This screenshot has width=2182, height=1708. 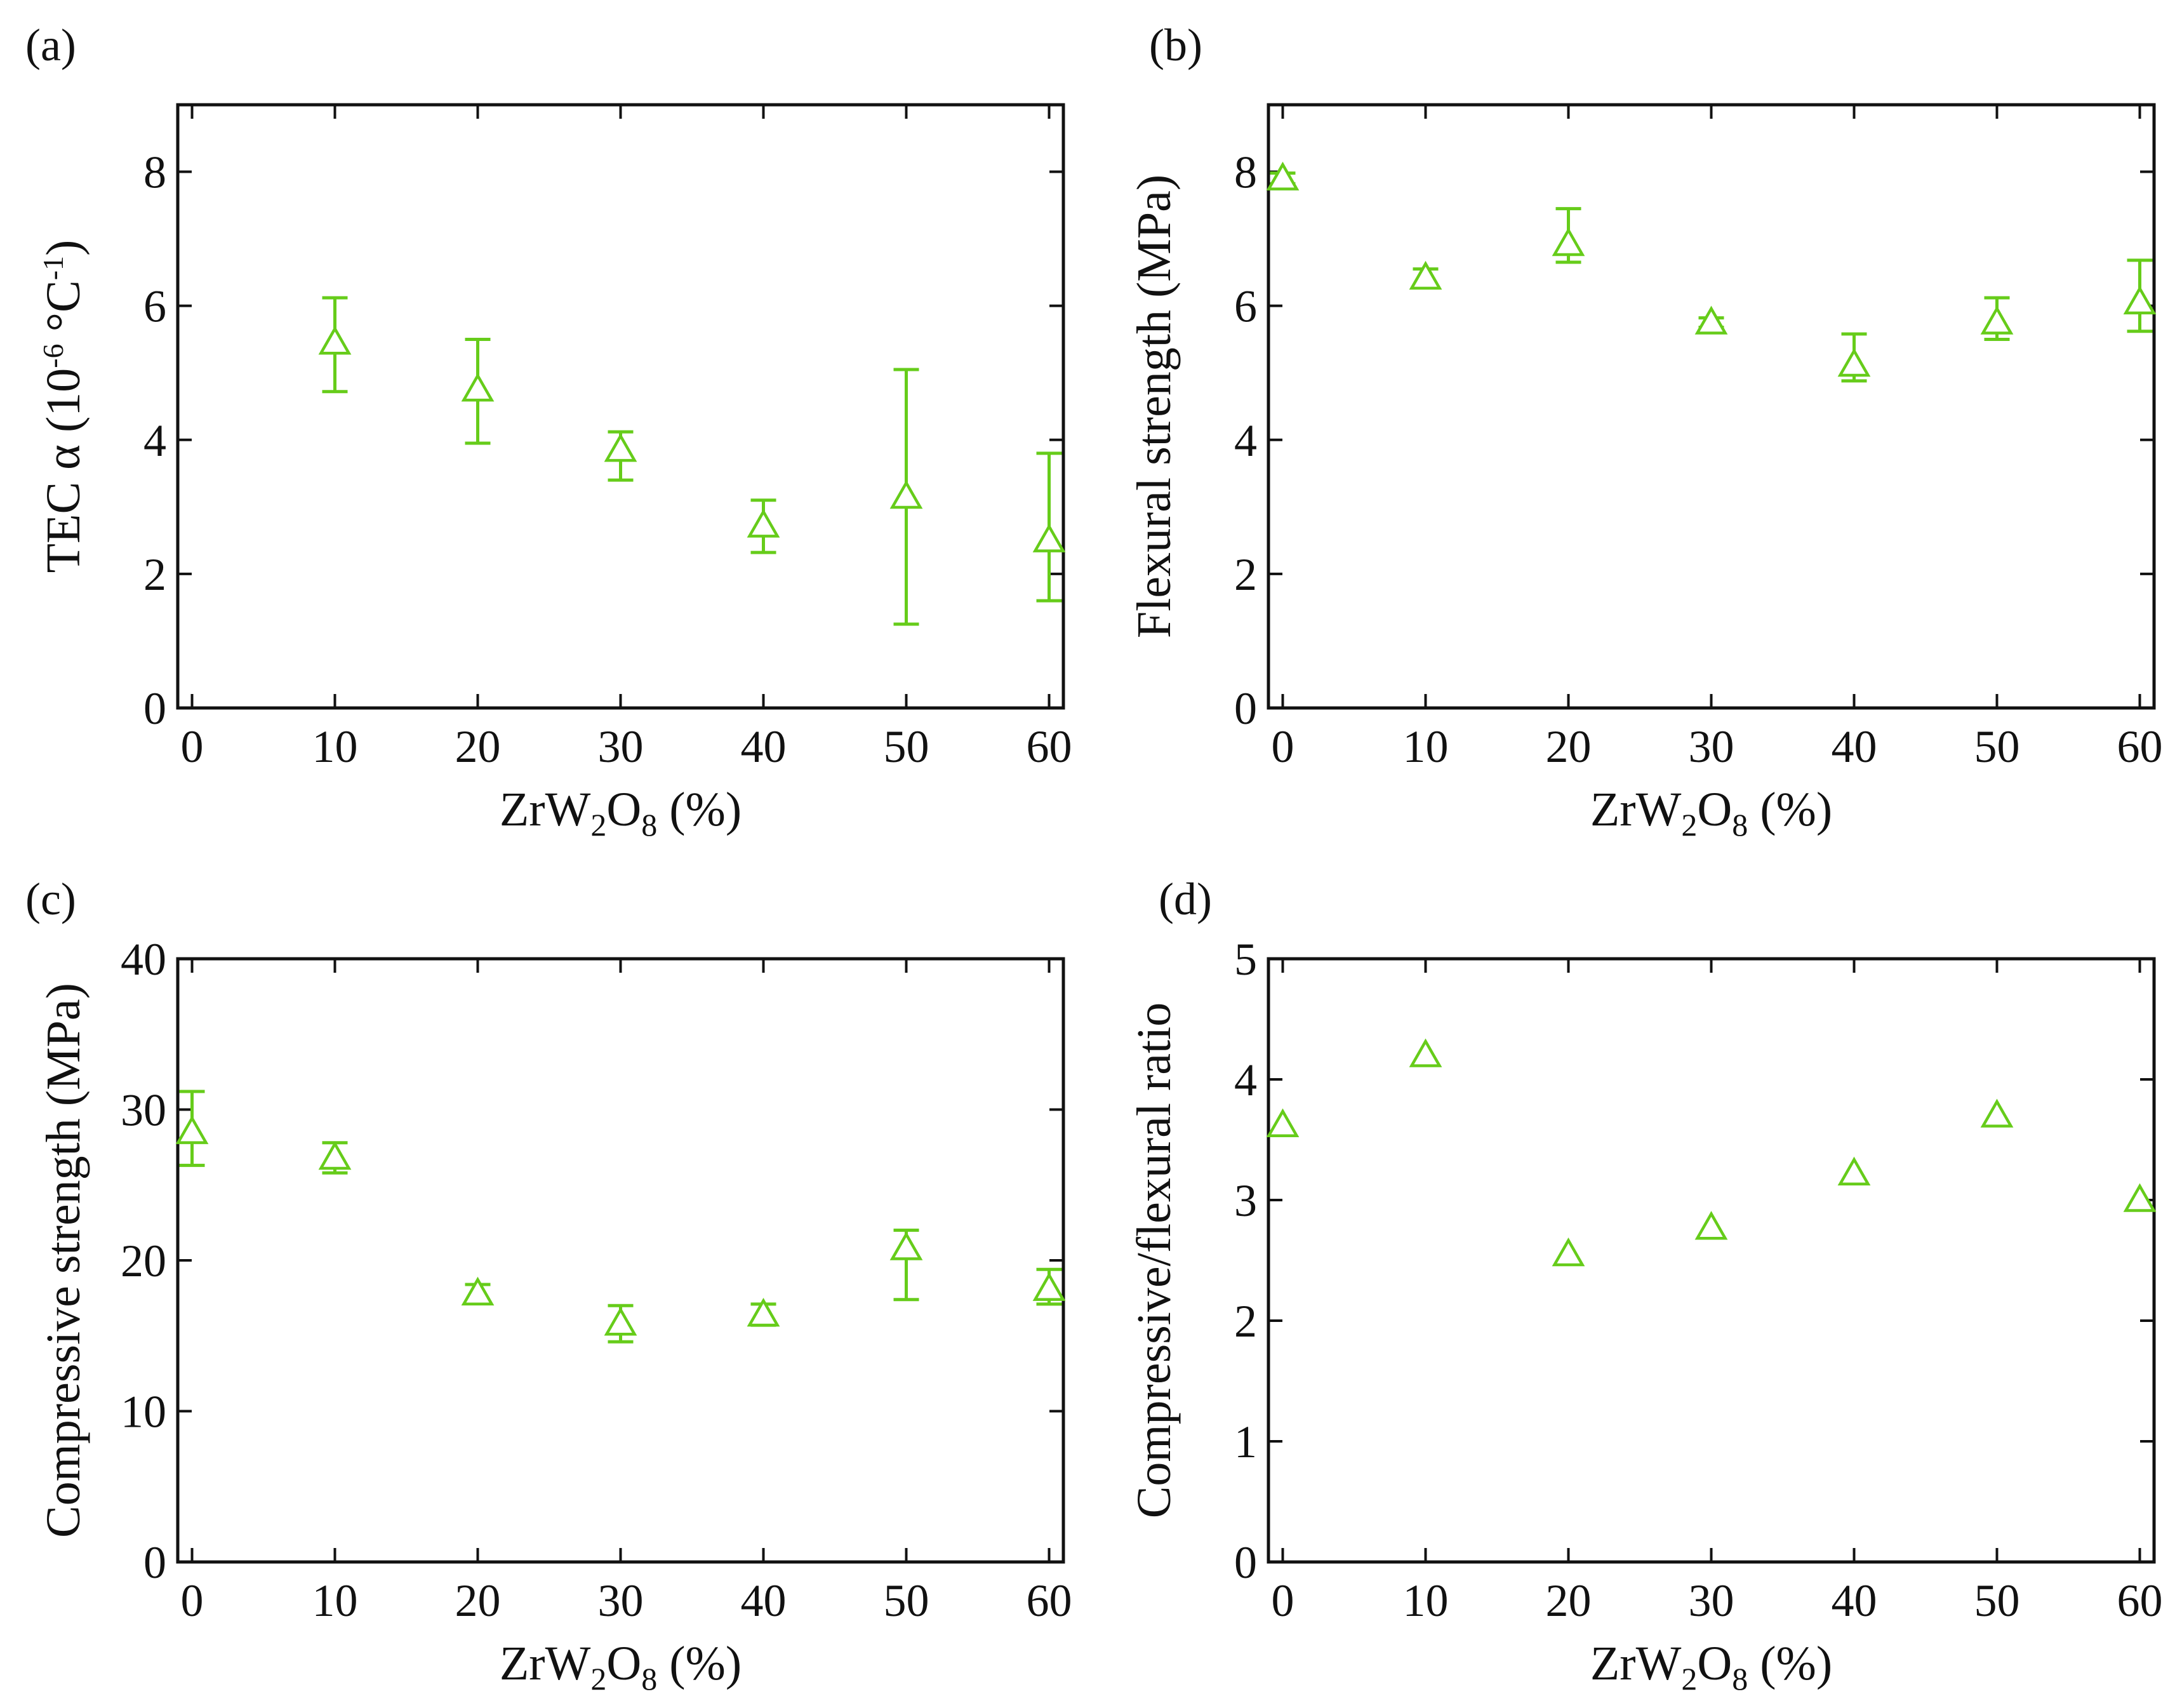 I want to click on y-tick-label: 5, so click(x=1245, y=960).